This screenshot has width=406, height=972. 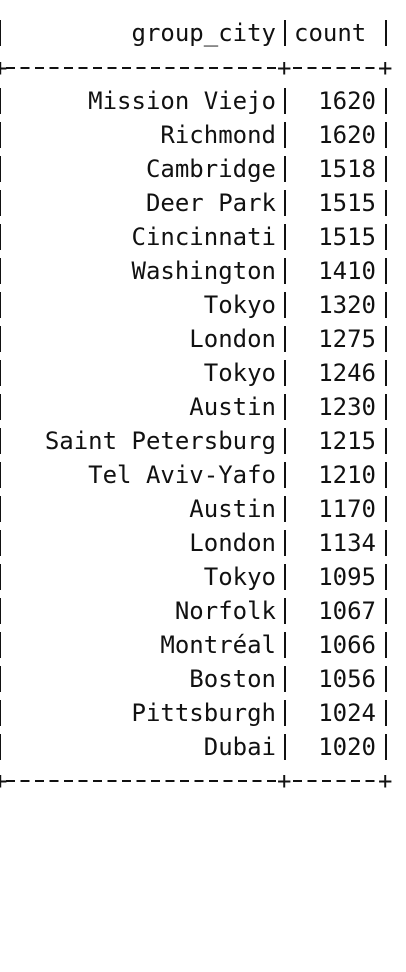 What do you see at coordinates (203, 475) in the screenshot?
I see `table-row: Tel Aviv-Yafo 1210` at bounding box center [203, 475].